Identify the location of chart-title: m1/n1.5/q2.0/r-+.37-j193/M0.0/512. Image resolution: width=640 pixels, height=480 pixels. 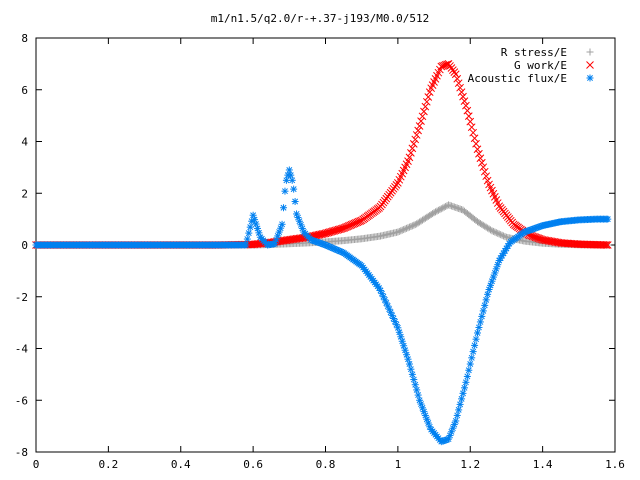
(320, 18).